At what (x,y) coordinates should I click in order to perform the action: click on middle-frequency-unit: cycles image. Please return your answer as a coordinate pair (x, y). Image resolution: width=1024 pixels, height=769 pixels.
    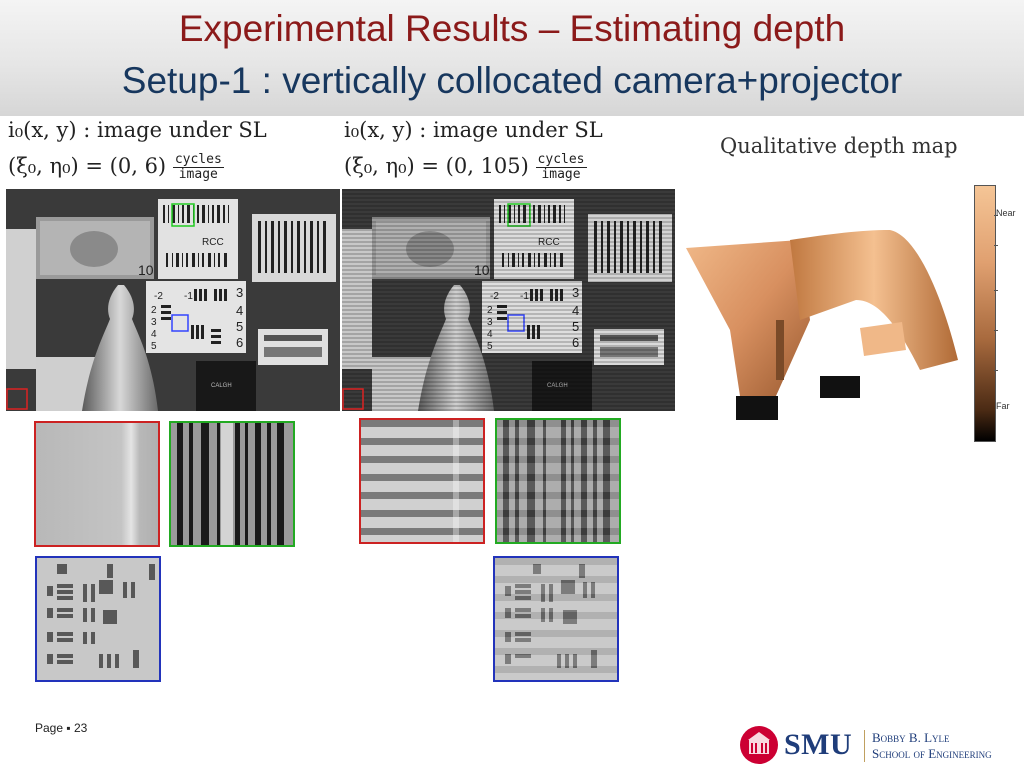
    Looking at the image, I should click on (561, 167).